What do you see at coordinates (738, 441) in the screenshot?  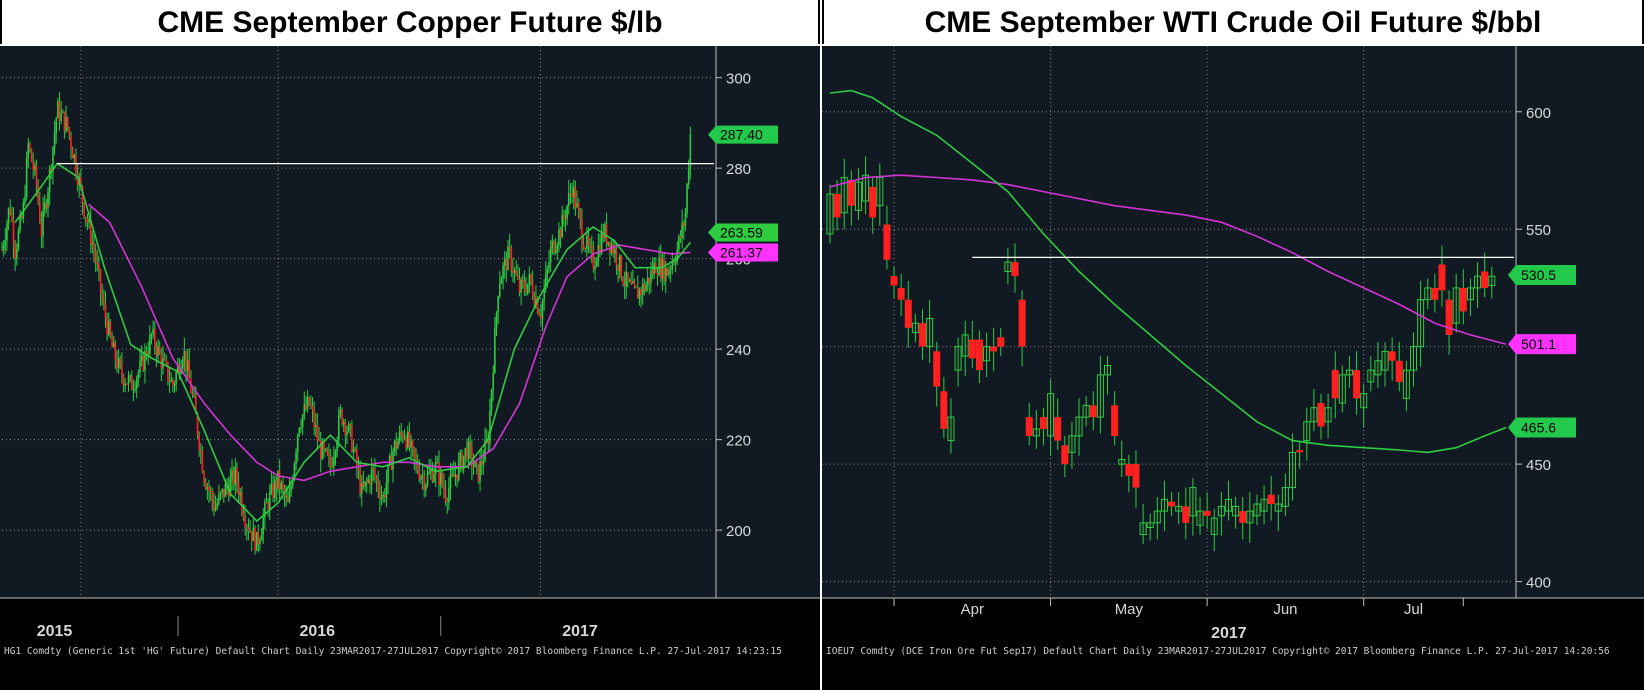 I see `y-tick-label: 220` at bounding box center [738, 441].